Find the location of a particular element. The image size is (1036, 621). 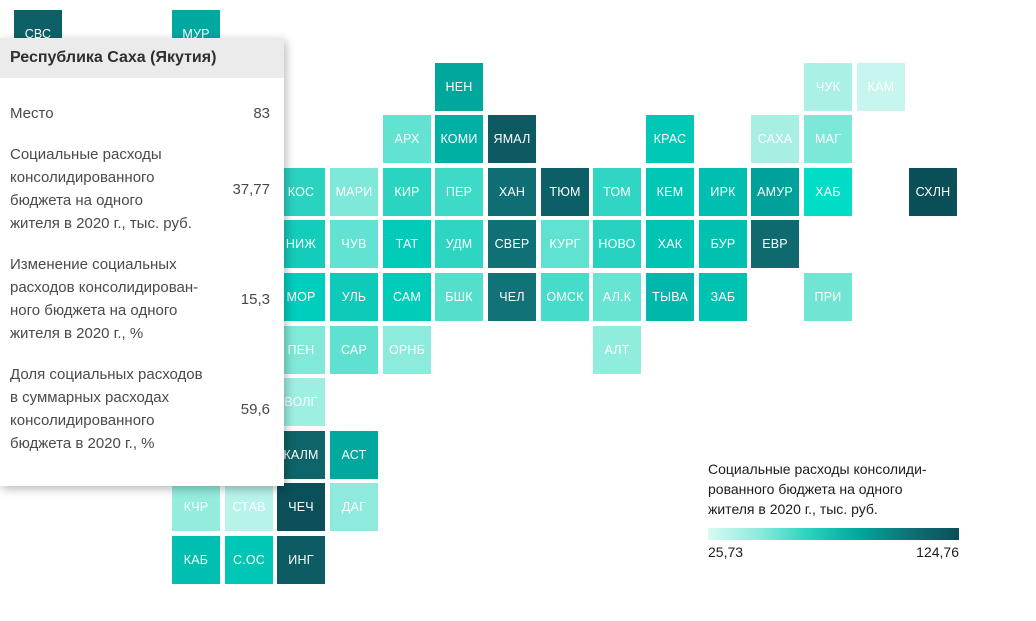

region-tile-label: АЛТ is located at coordinates (617, 350).